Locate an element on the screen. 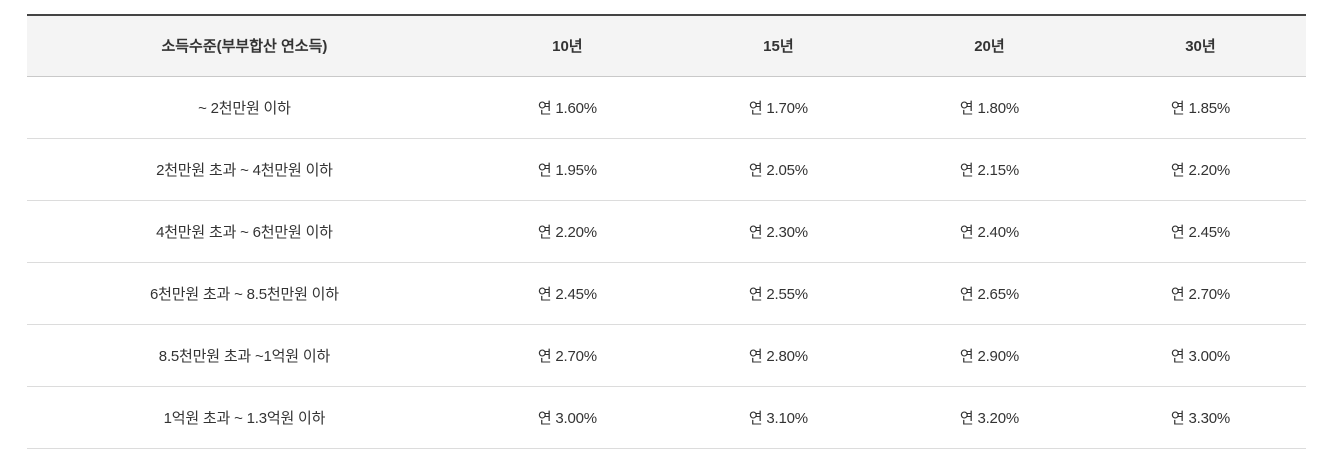 The image size is (1344, 460). rate-cell: 연 3.20% is located at coordinates (989, 417).